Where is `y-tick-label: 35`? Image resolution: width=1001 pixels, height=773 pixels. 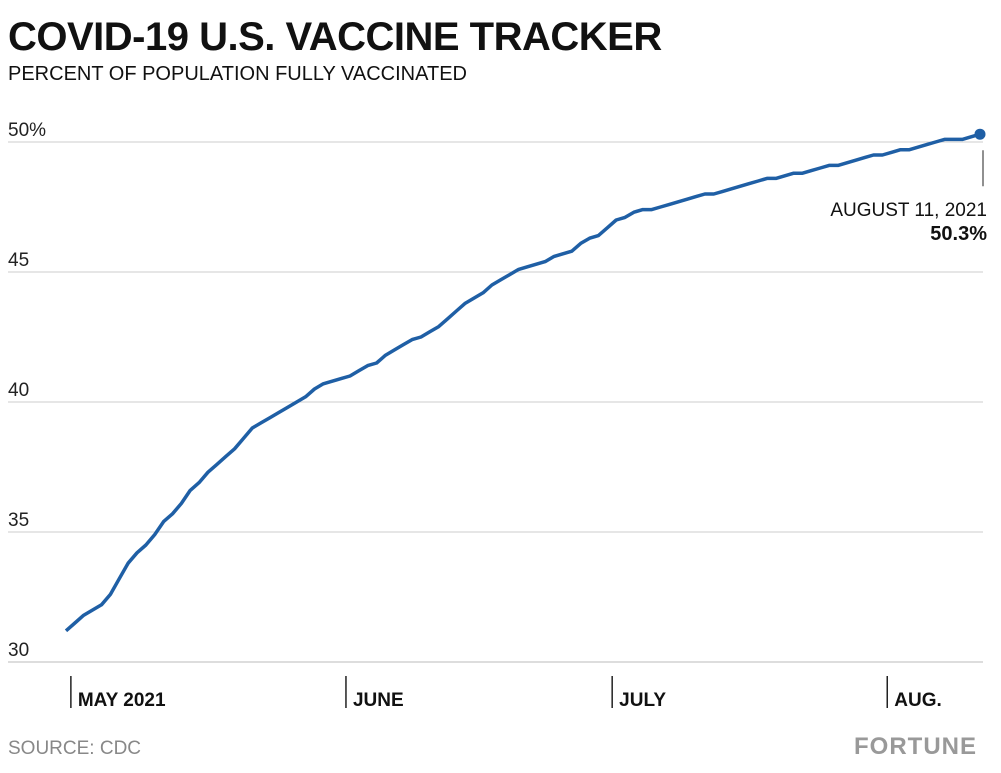 y-tick-label: 35 is located at coordinates (18, 520).